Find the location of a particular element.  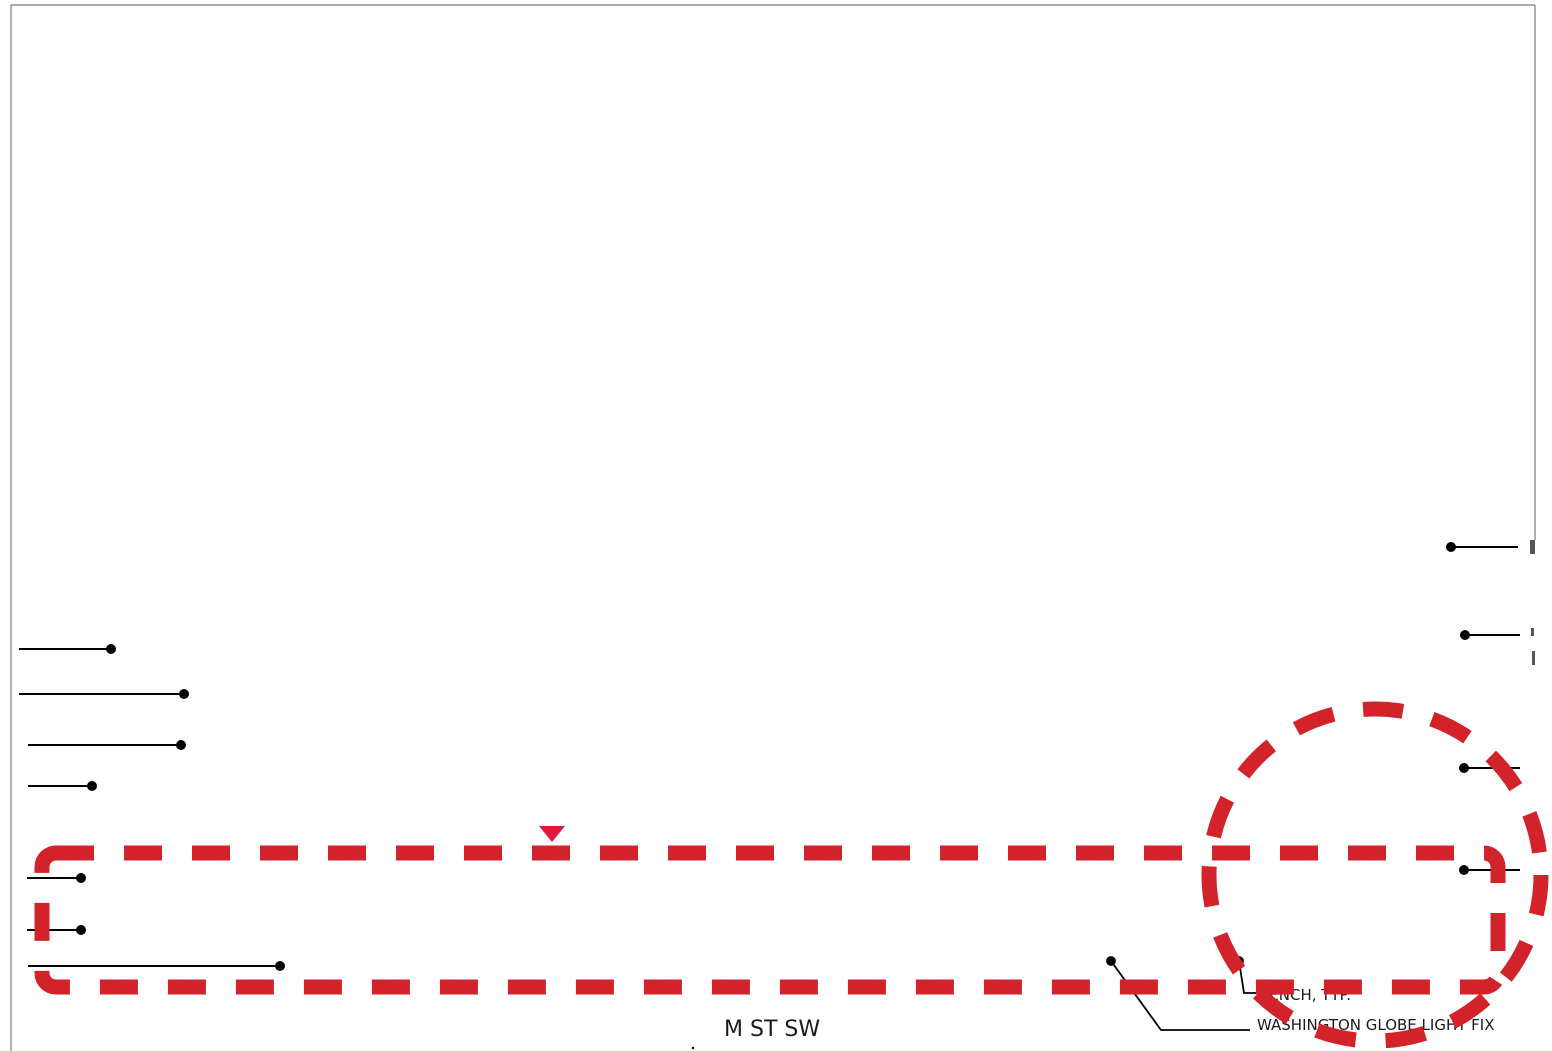

markup-dashed-circle is located at coordinates (1375, 875).